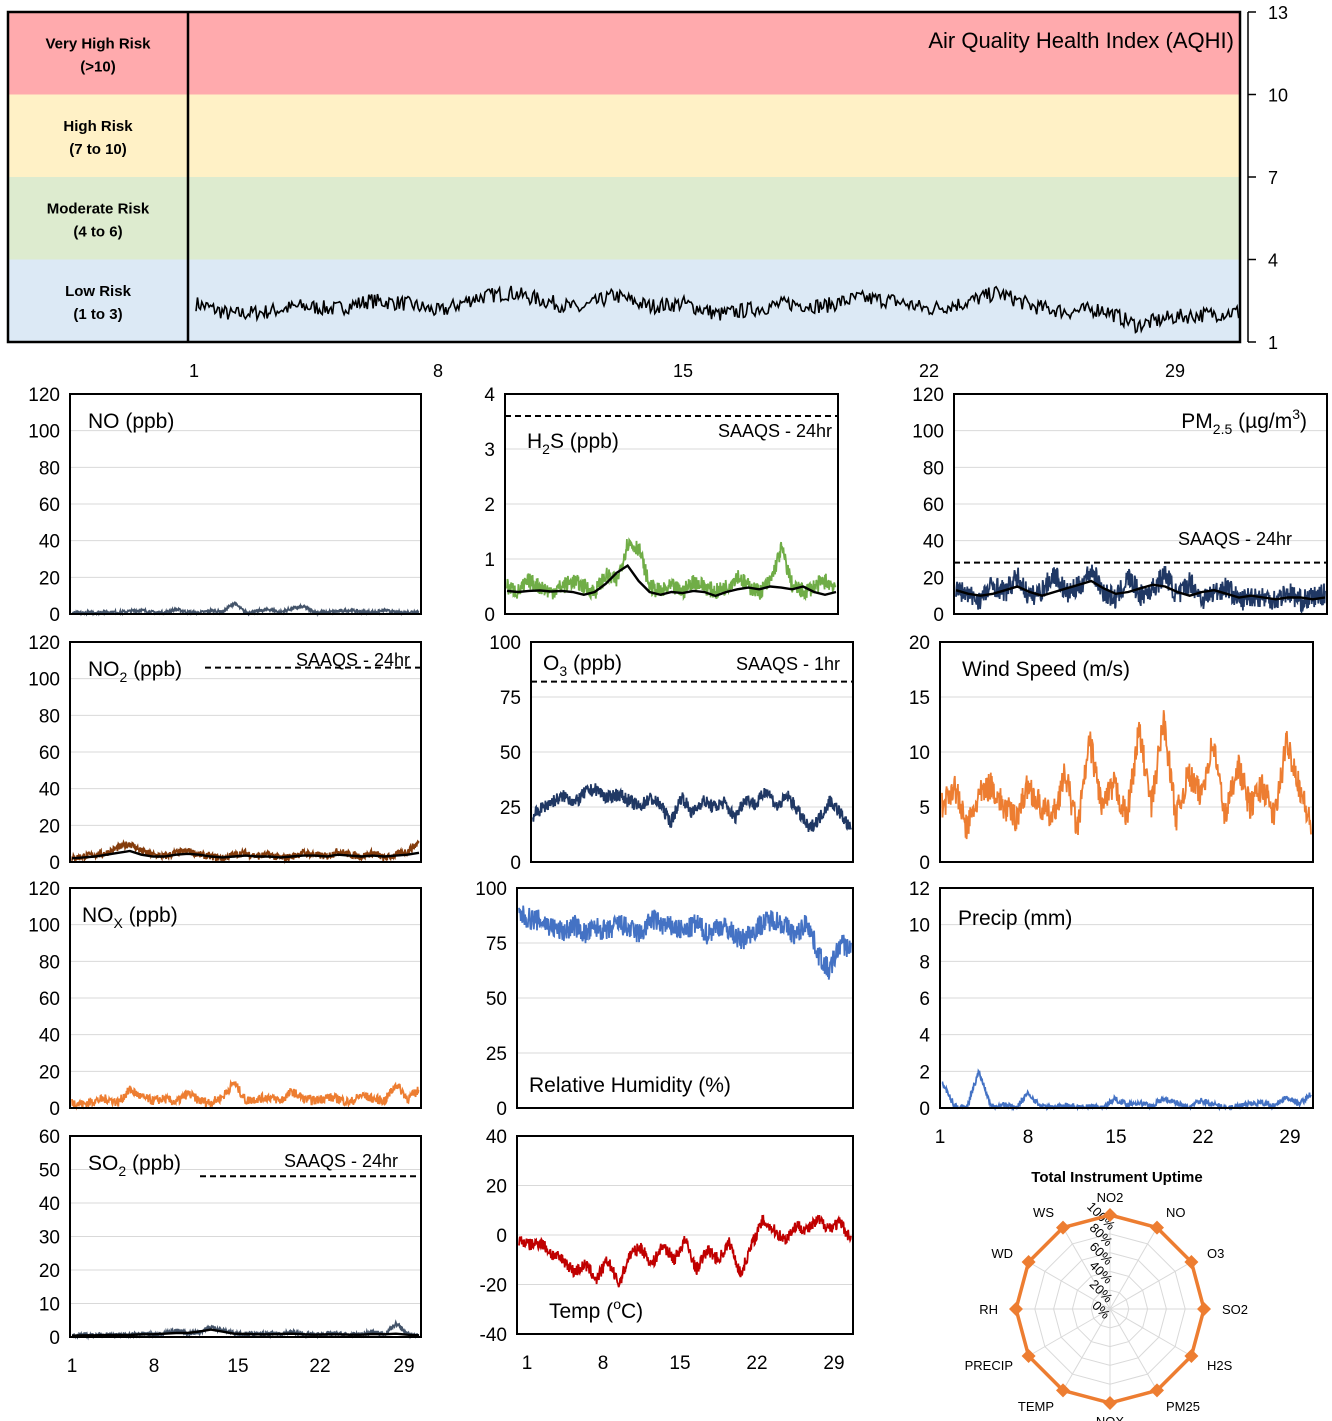 Image resolution: width=1332 pixels, height=1421 pixels. I want to click on precip-chart: 0 2 4 6 8 10 12 Precip (mm) 1 8 15 22 29, so click(1111, 1013).